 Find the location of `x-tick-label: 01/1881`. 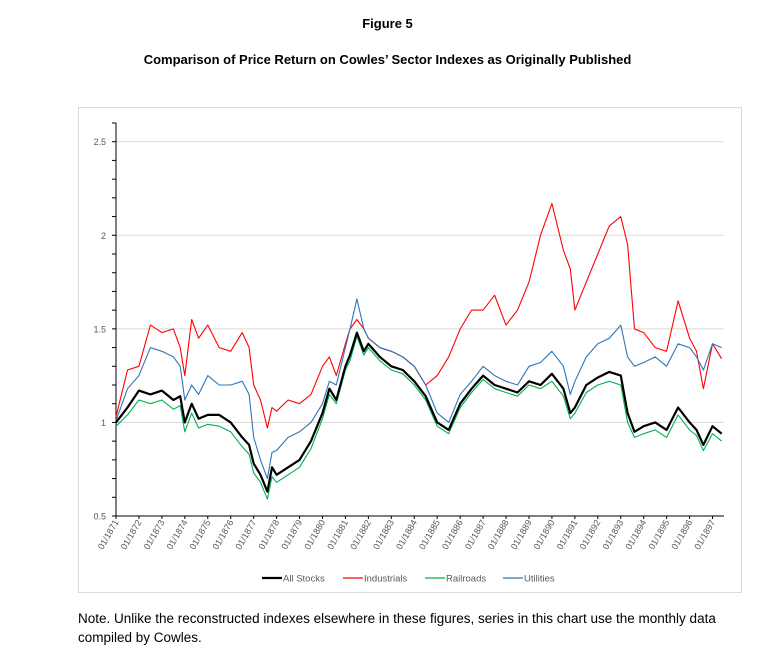

x-tick-label: 01/1881 is located at coordinates (337, 534).